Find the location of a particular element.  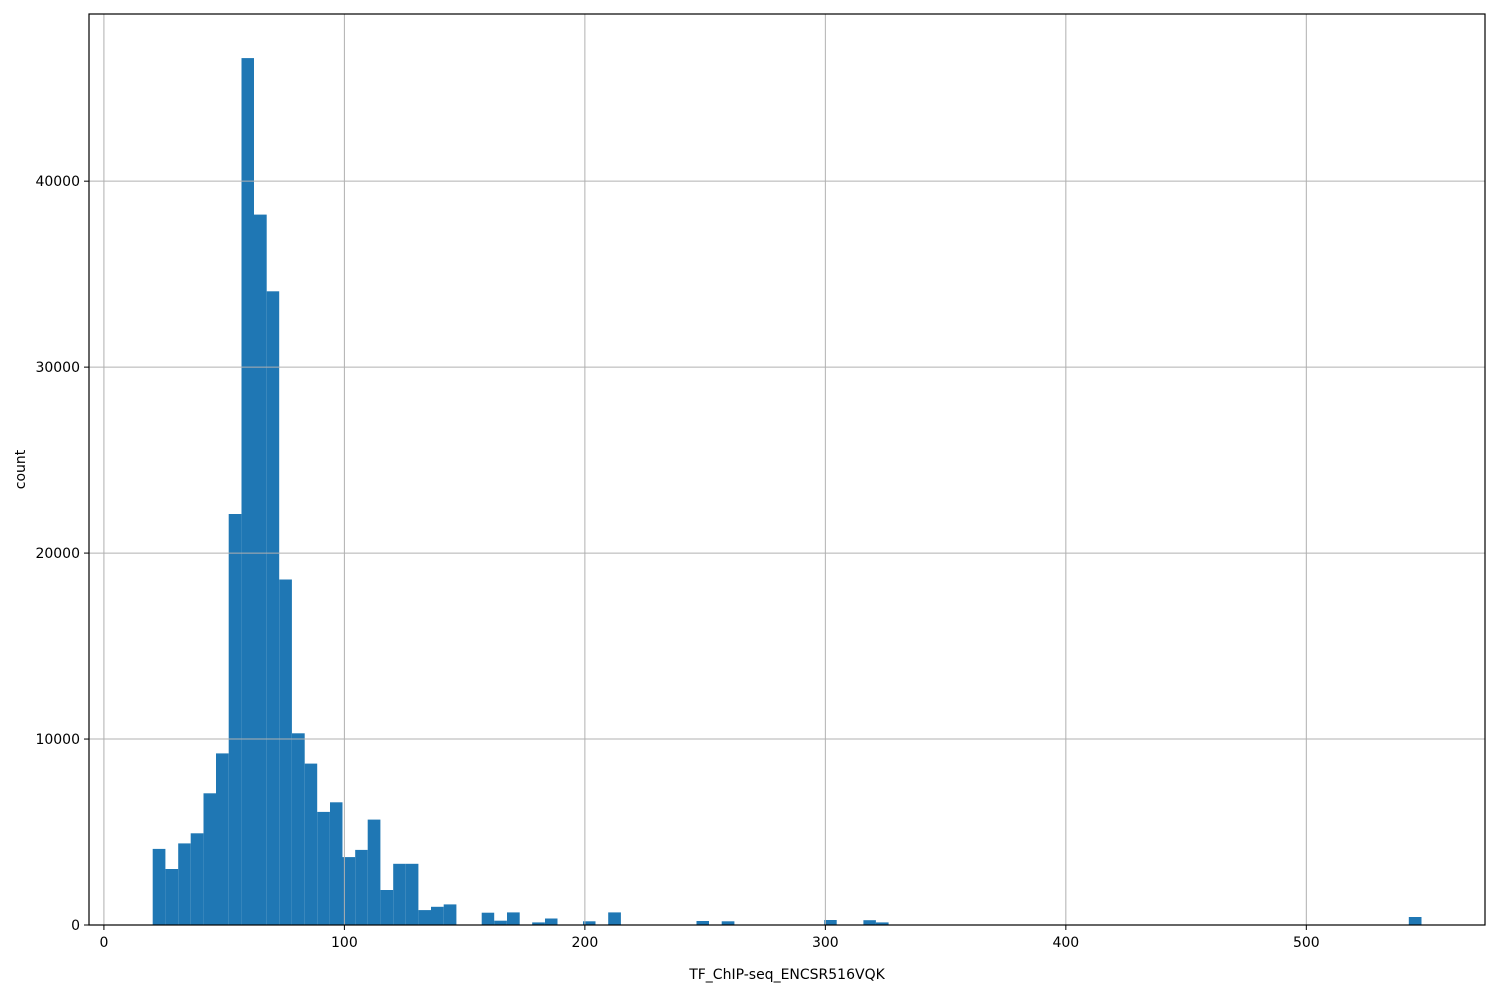

x-tick-label: 0 is located at coordinates (103, 943).